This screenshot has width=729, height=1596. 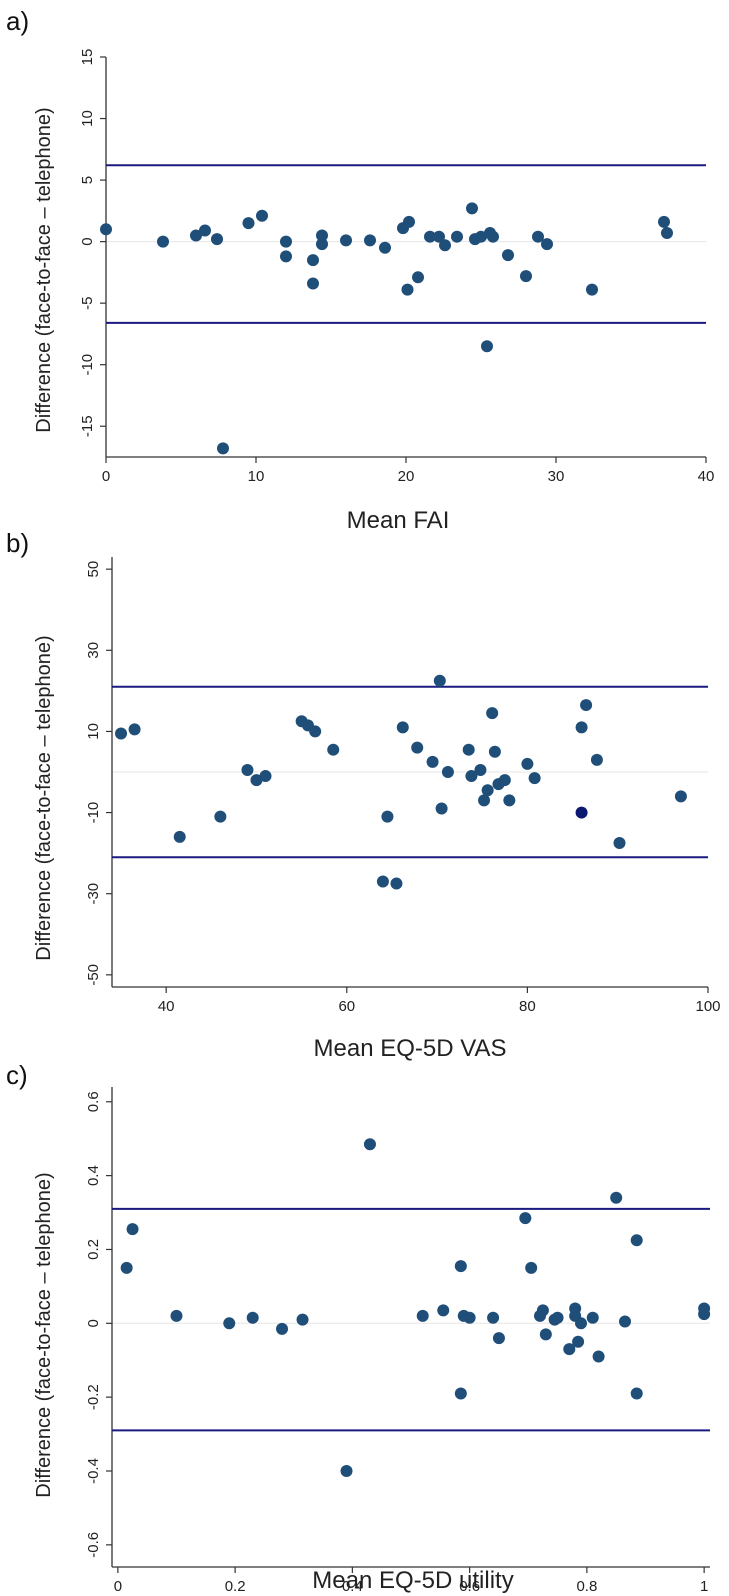 I want to click on panel-c-xlabel: Mean EQ-5D utility, so click(x=412, y=1580).